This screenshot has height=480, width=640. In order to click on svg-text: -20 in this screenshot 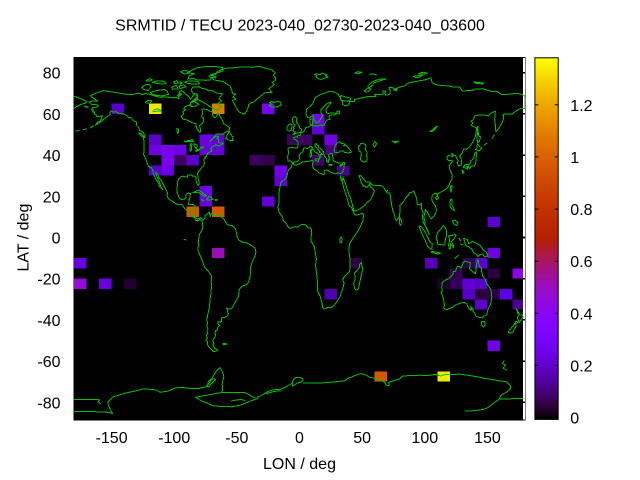, I will do `click(48, 280)`.